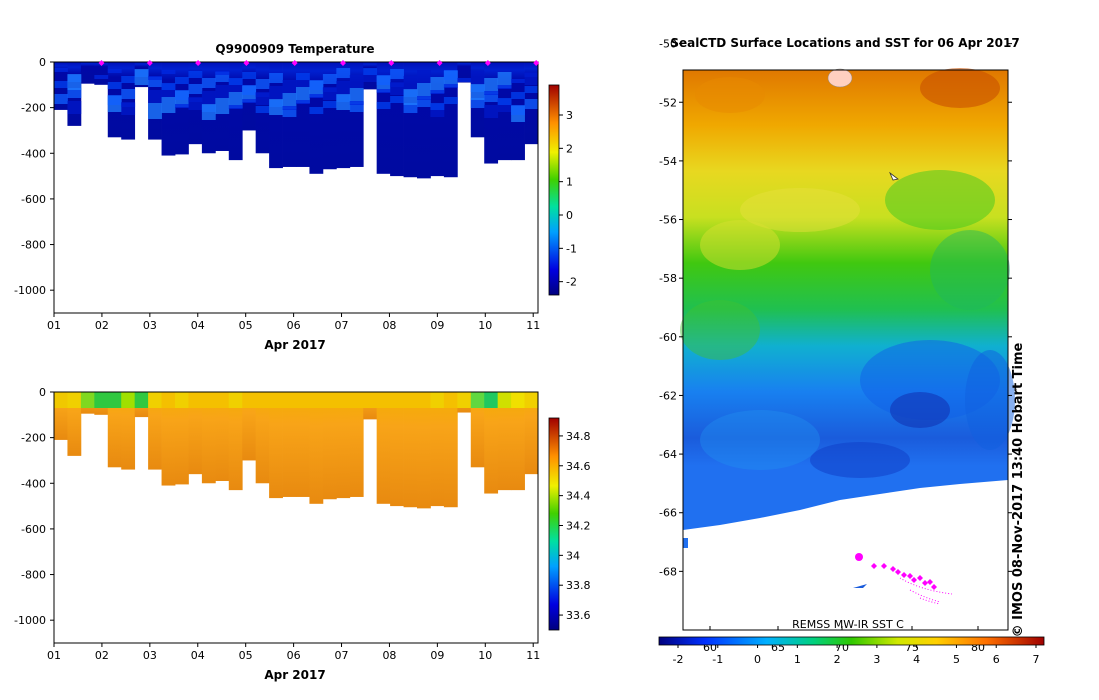 Image resolution: width=1099 pixels, height=700 pixels. I want to click on colorbar-tick-label: 0, so click(569, 215).